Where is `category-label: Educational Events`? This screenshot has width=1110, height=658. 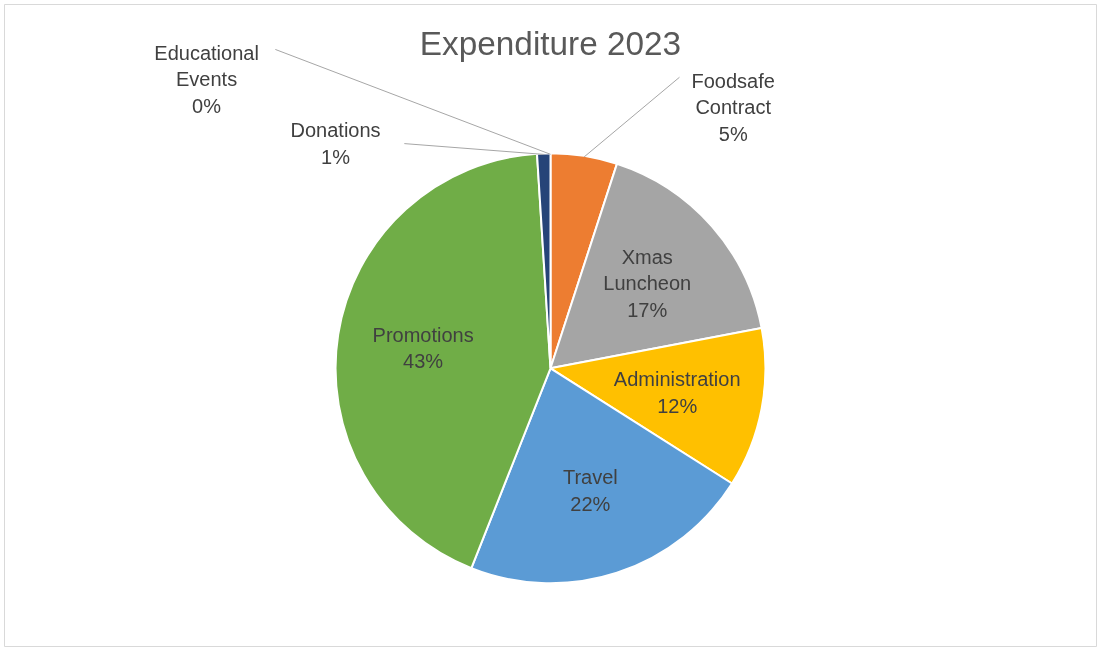 category-label: Educational Events is located at coordinates (206, 66).